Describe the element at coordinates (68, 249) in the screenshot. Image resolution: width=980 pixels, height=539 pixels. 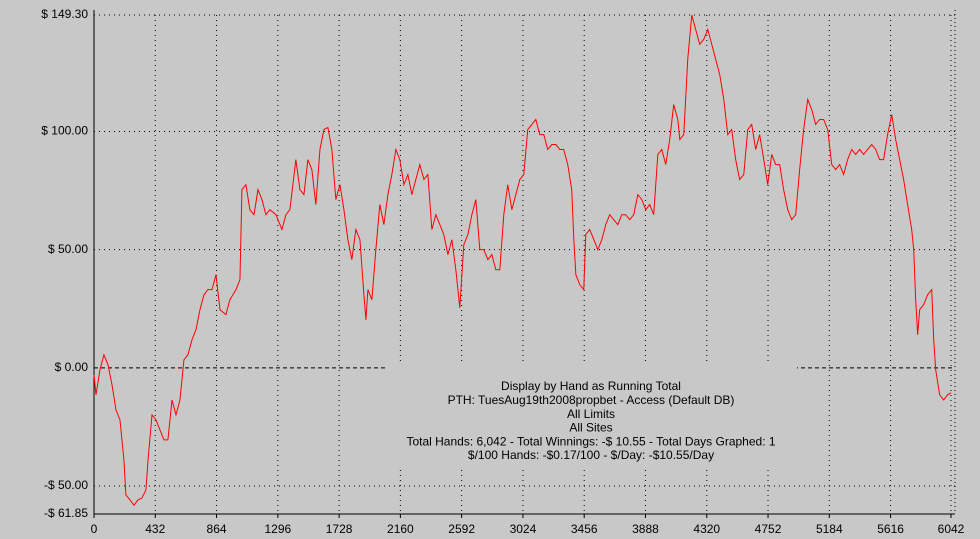
I see `y-tick-label: $ 50.00` at that location.